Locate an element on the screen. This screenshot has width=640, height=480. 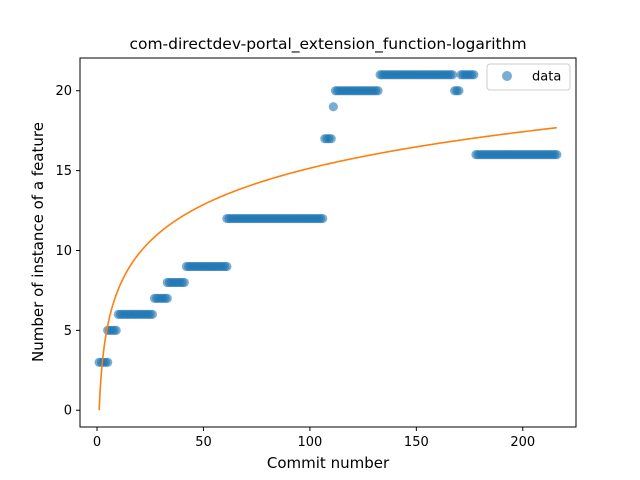
y-tick-label: 0 is located at coordinates (68, 411).